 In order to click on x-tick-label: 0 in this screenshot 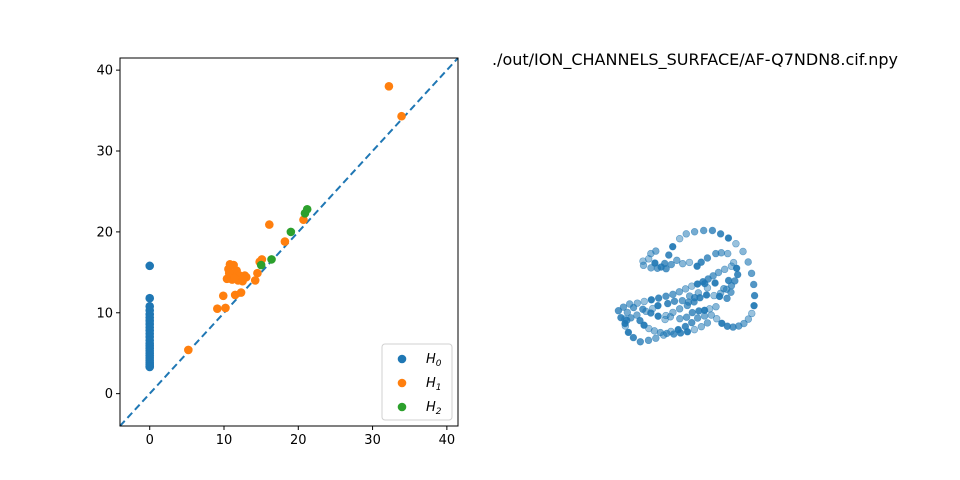, I will do `click(150, 440)`.